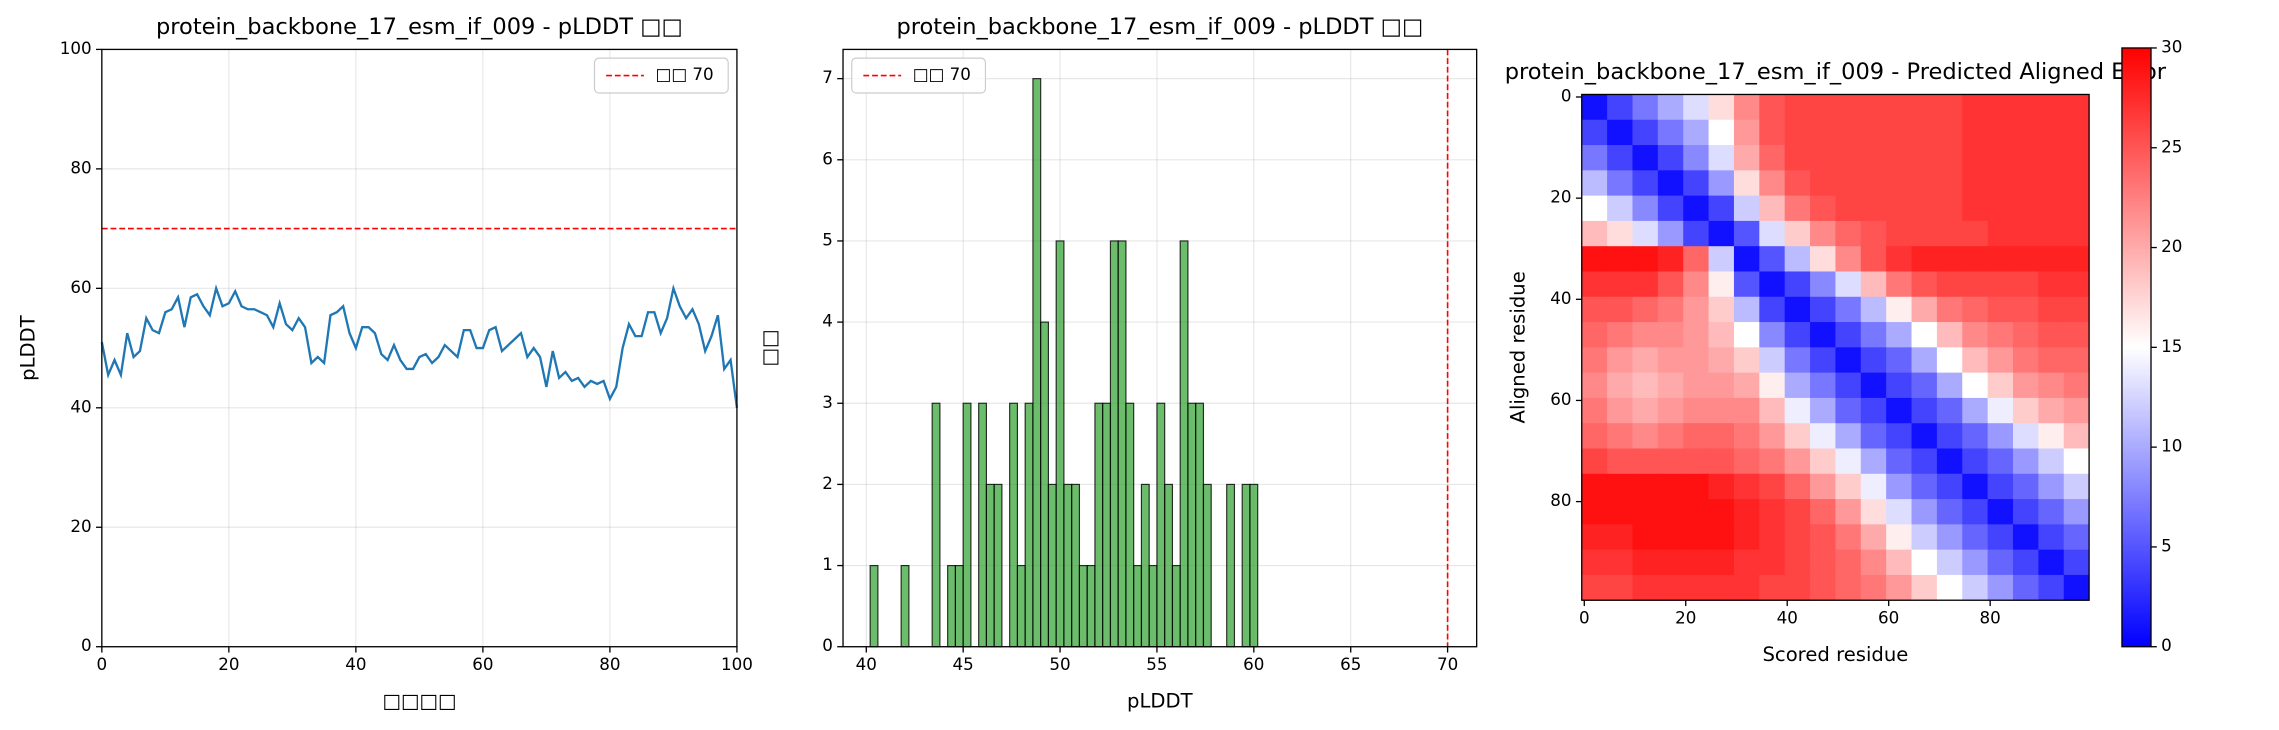 Image resolution: width=2279 pixels, height=730 pixels. What do you see at coordinates (1560, 197) in the screenshot?
I see `y-tick-label: 20` at bounding box center [1560, 197].